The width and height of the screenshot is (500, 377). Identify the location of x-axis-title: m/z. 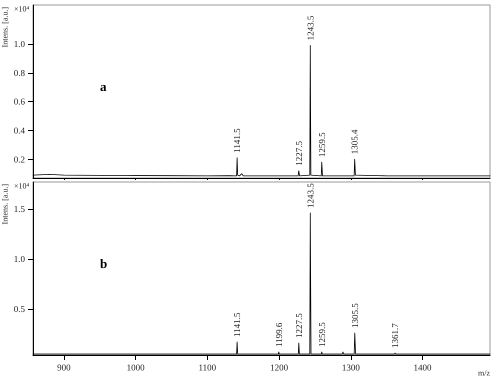
(484, 372).